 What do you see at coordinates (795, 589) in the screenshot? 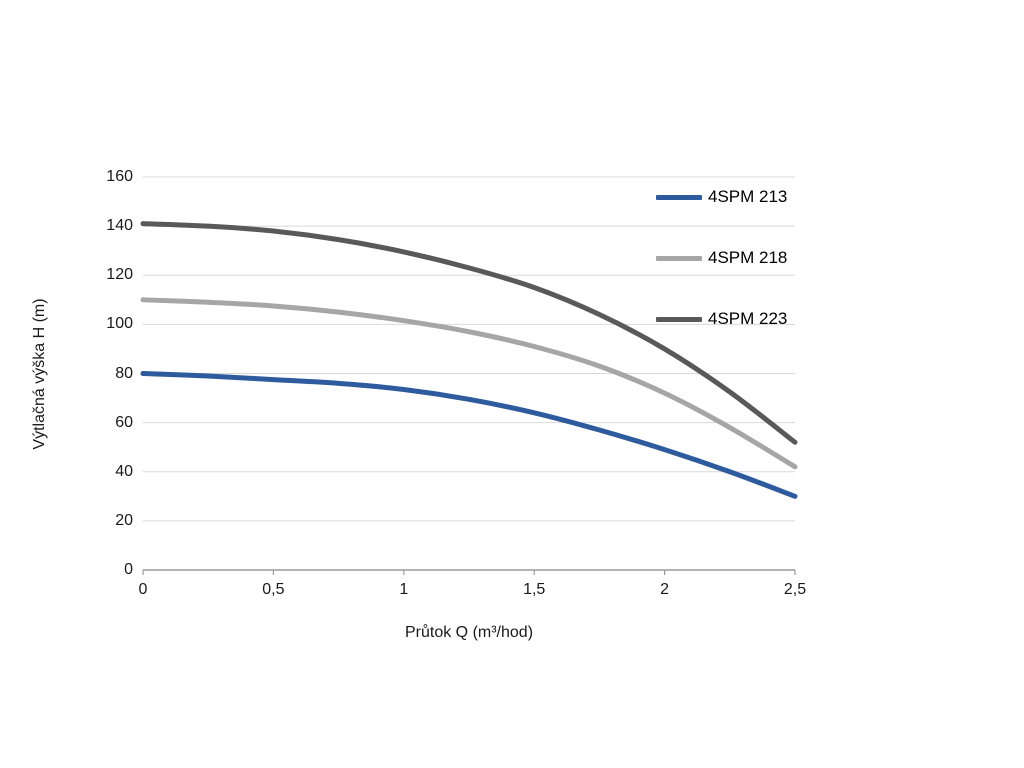
I see `x-tick-label: 2,5` at bounding box center [795, 589].